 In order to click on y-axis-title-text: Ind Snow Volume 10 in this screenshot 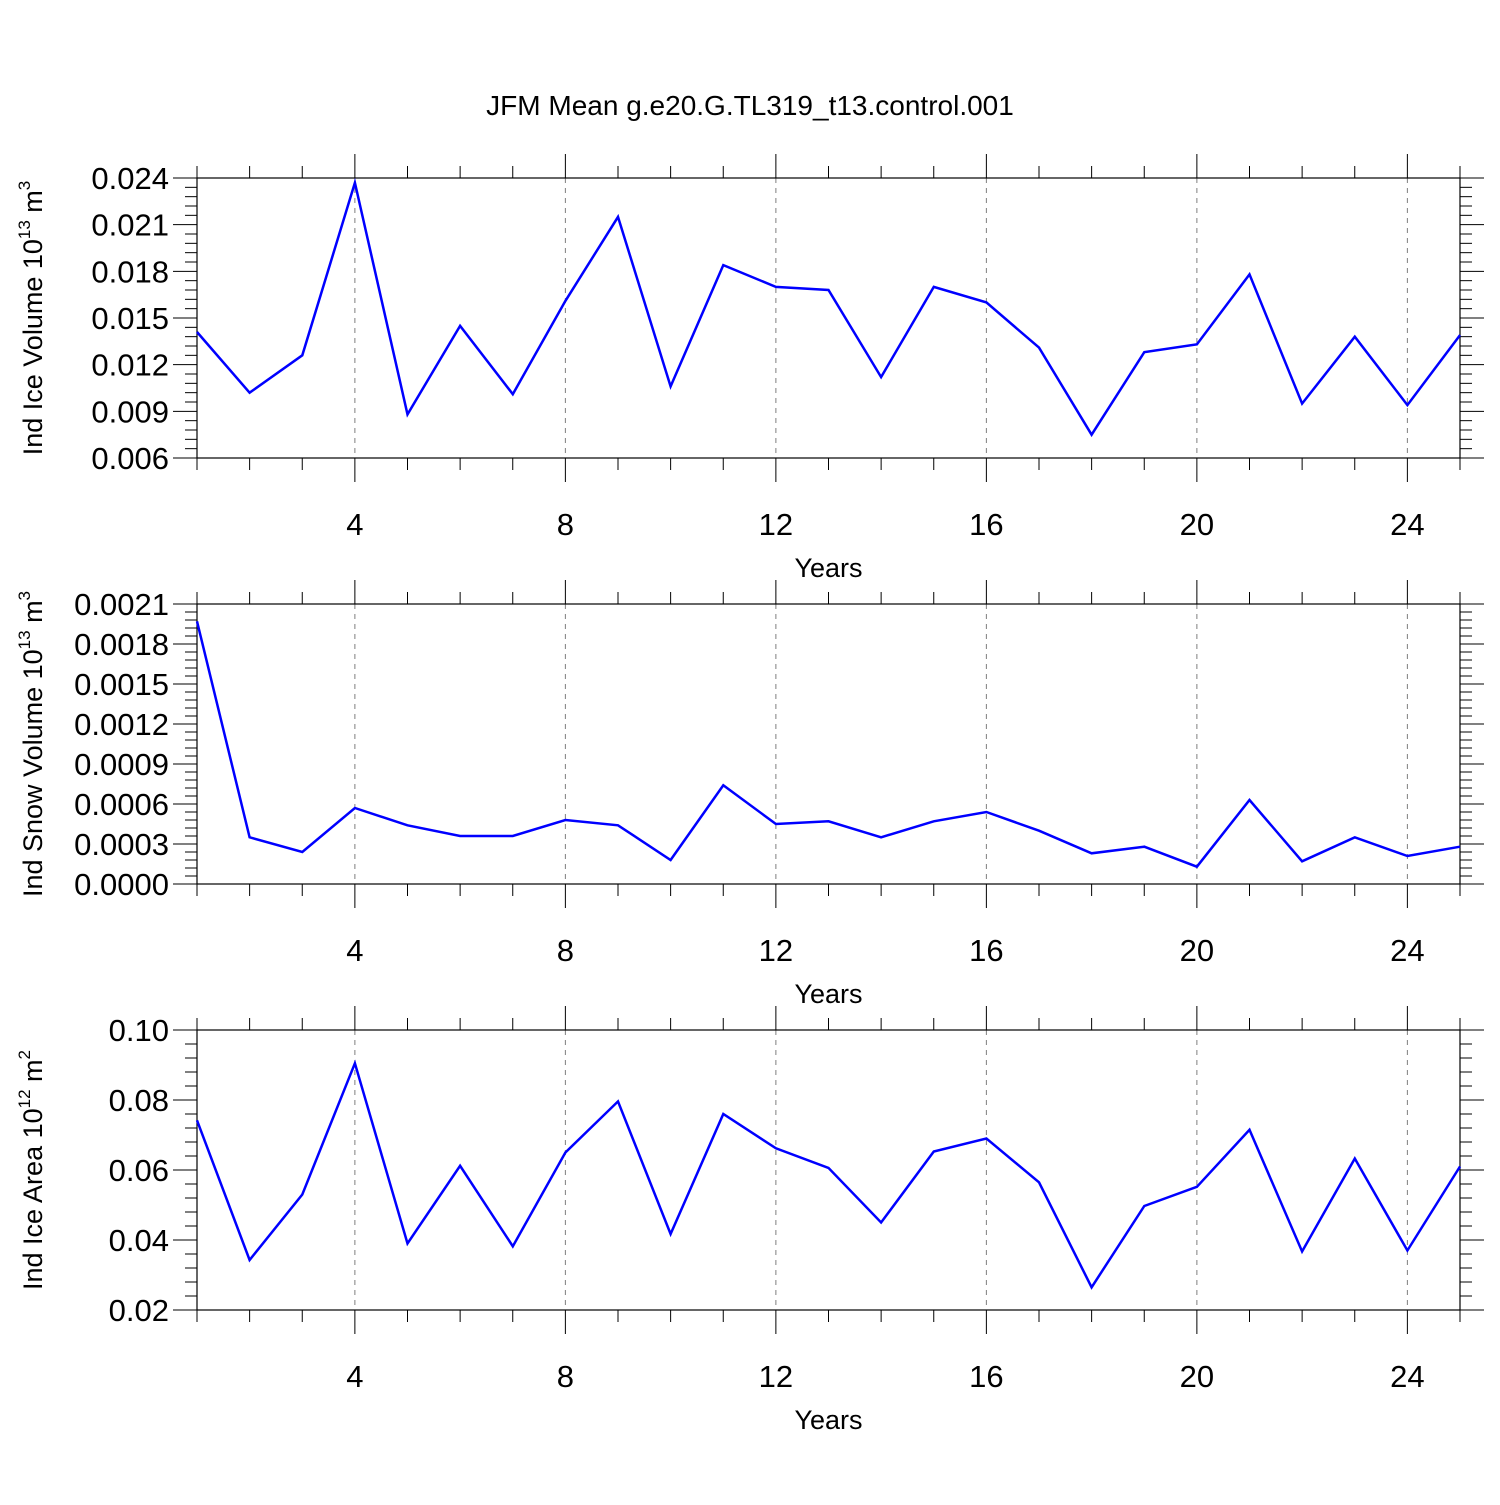, I will do `click(33, 773)`.